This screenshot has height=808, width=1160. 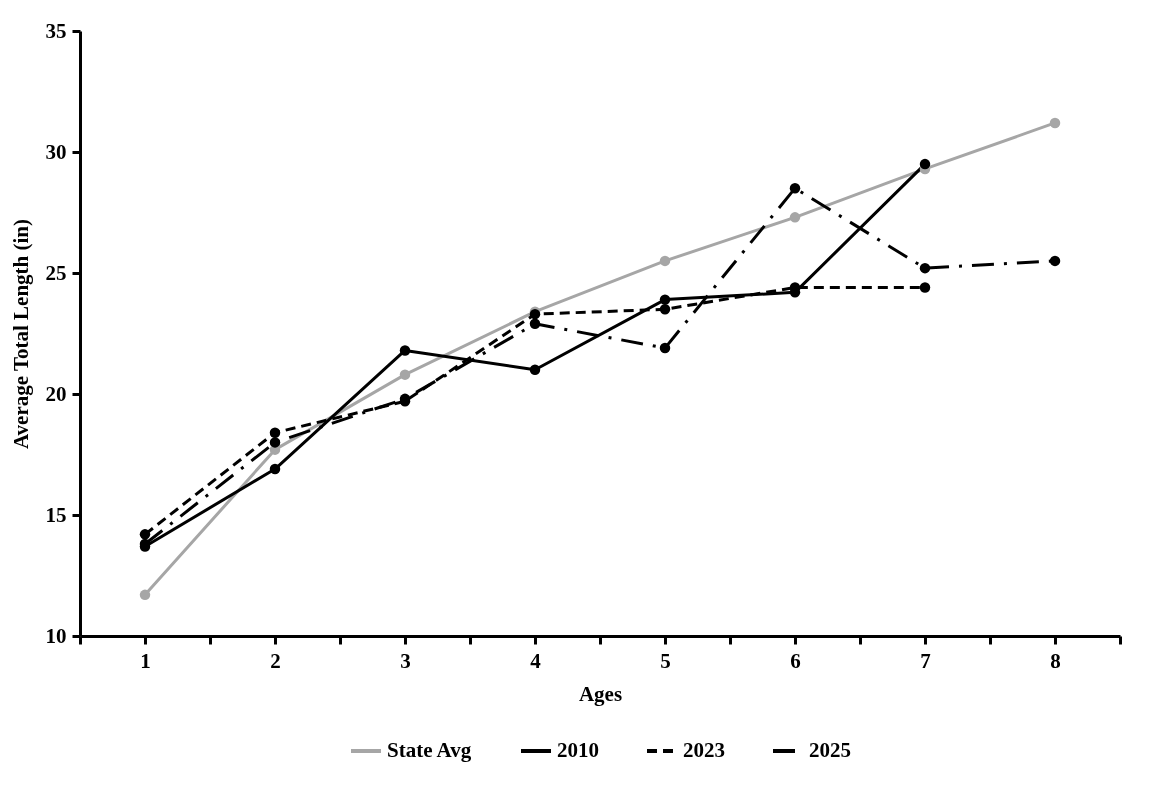 I want to click on x-tick-label: 5, so click(x=665, y=660).